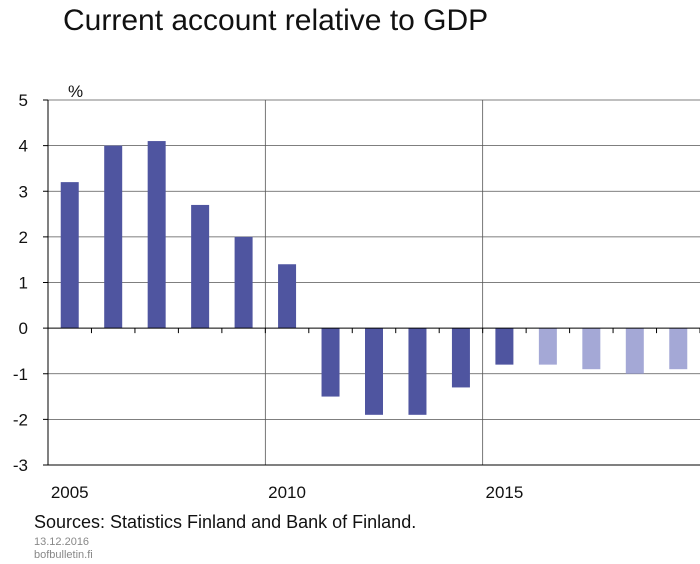 The width and height of the screenshot is (700, 564). Describe the element at coordinates (200, 266) in the screenshot. I see `bar-2008` at that location.